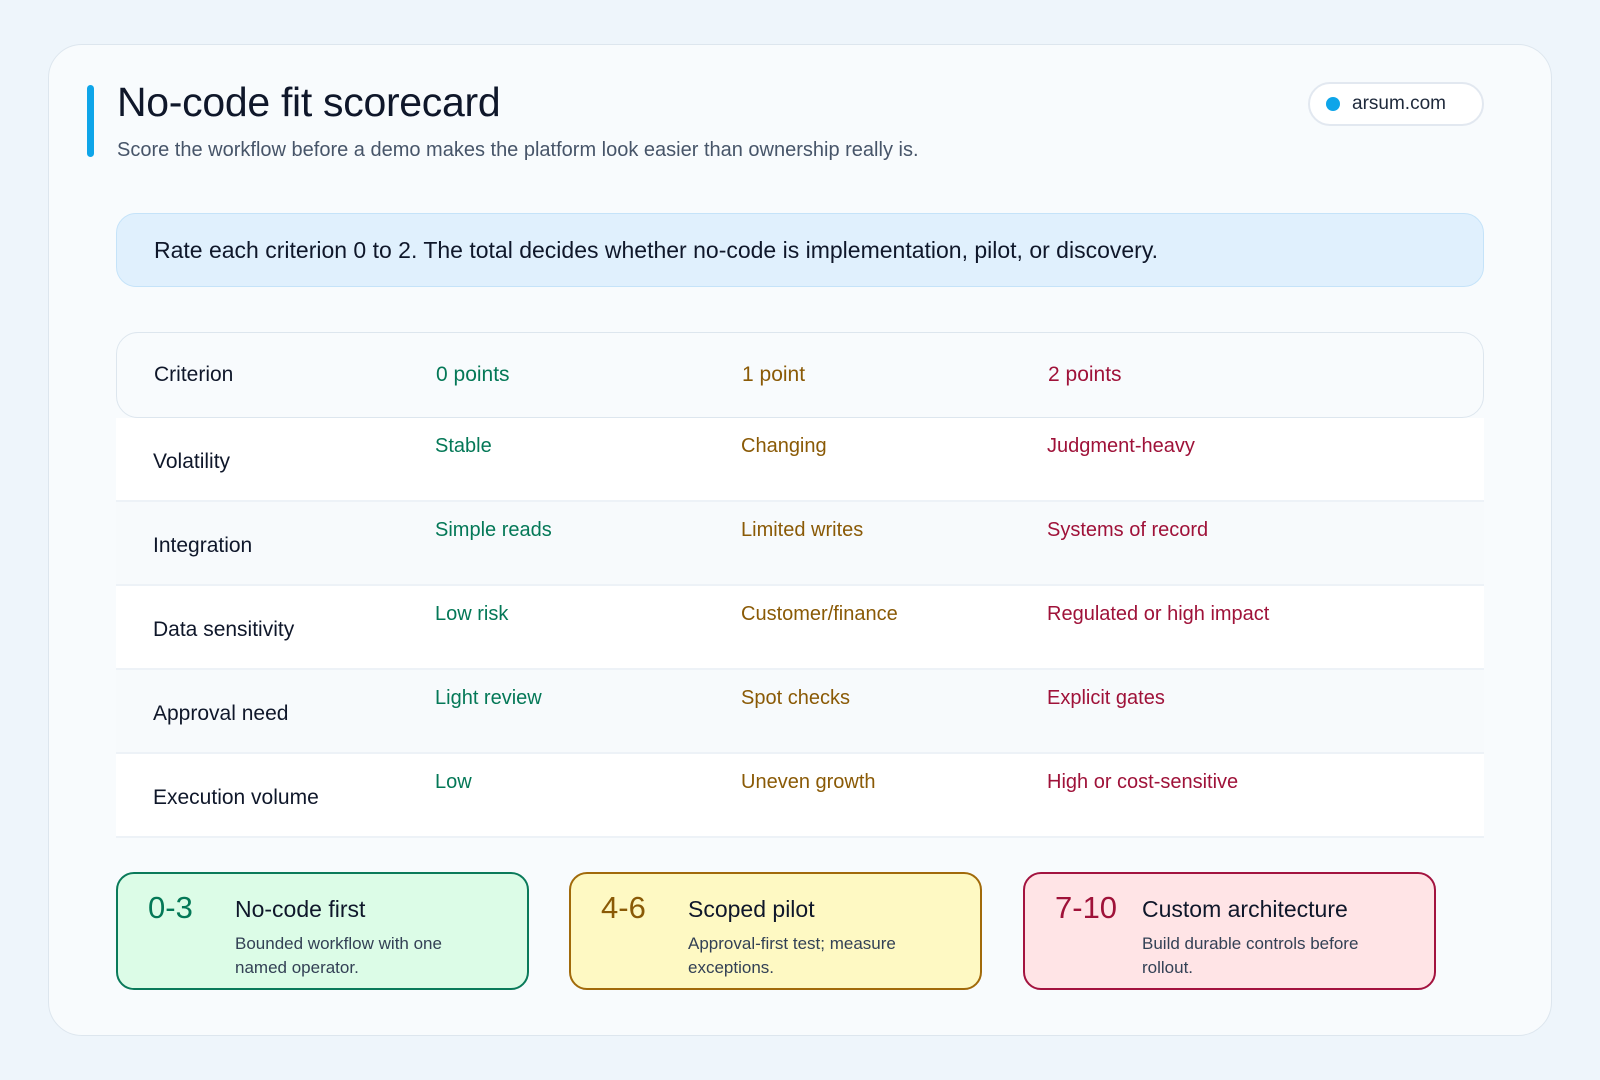  Describe the element at coordinates (192, 461) in the screenshot. I see `criterion-label: Volatility` at that location.